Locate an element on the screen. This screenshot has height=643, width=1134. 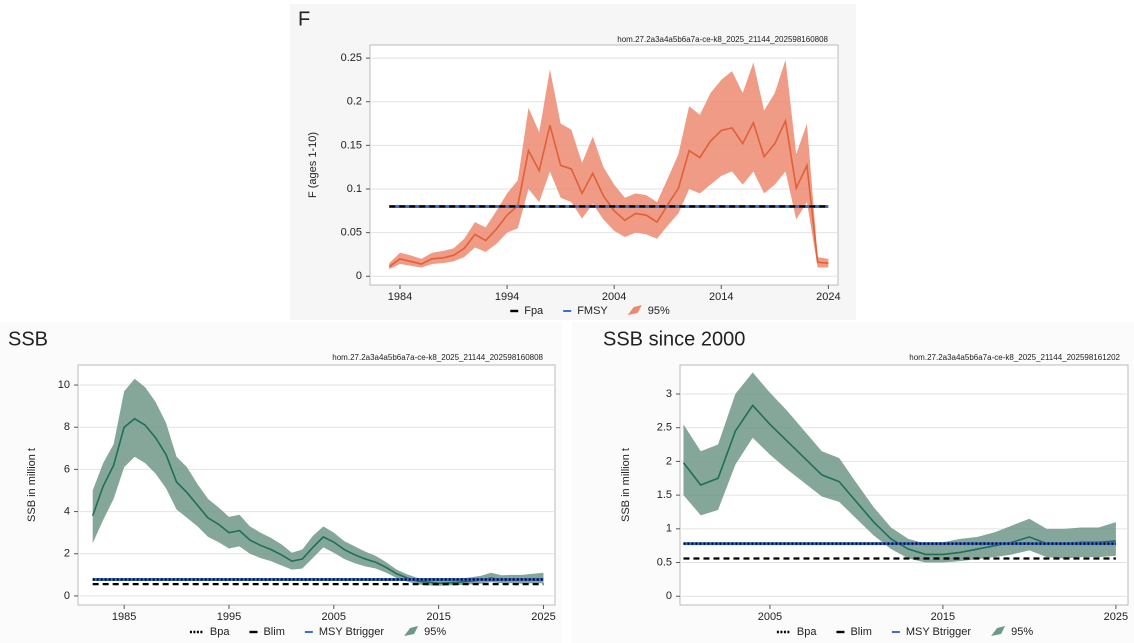
y-tick-label: 1.5 is located at coordinates (664, 495).